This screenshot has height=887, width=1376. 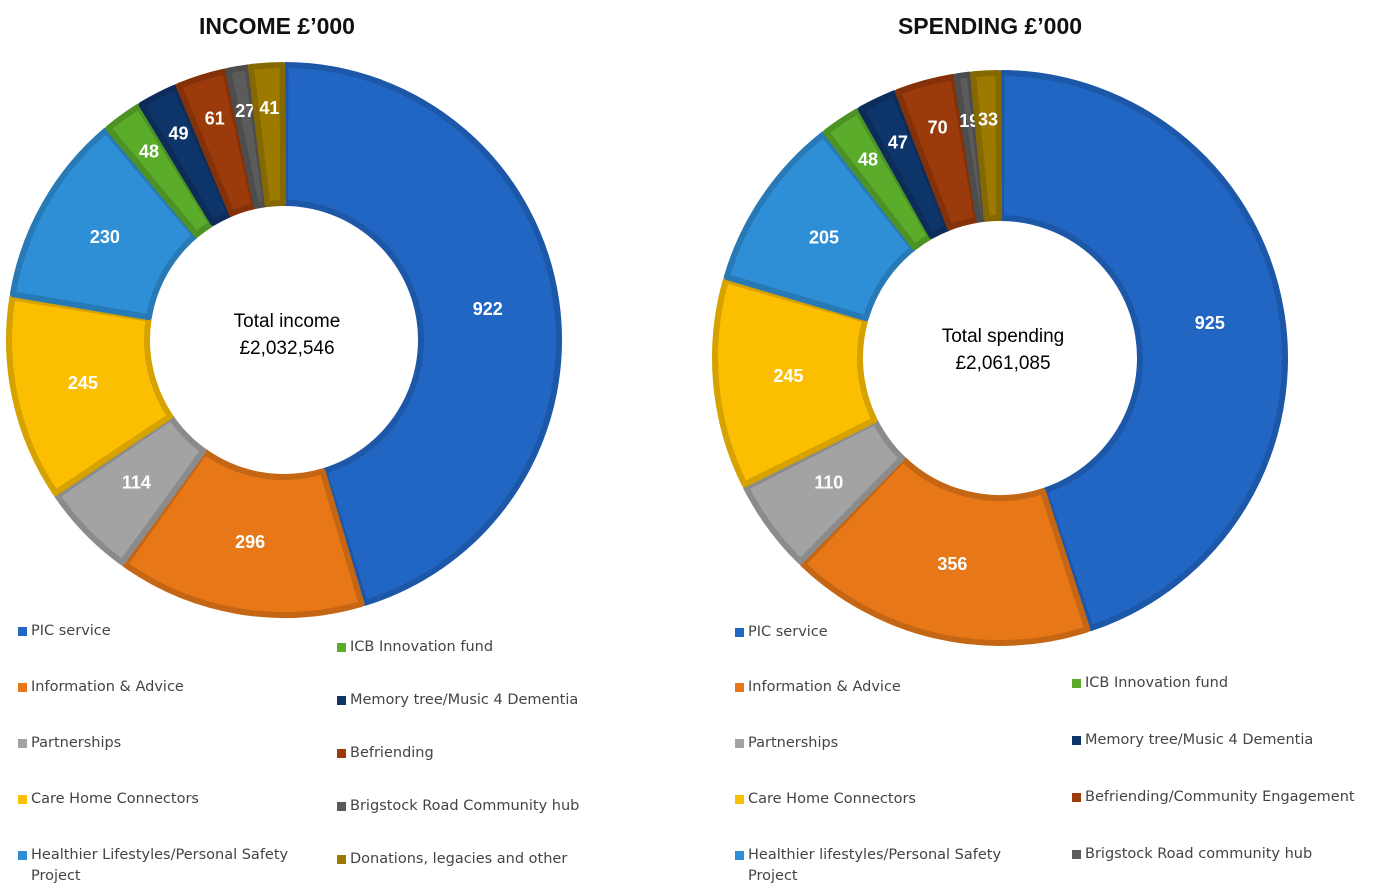 What do you see at coordinates (824, 238) in the screenshot?
I see `data-label: 205` at bounding box center [824, 238].